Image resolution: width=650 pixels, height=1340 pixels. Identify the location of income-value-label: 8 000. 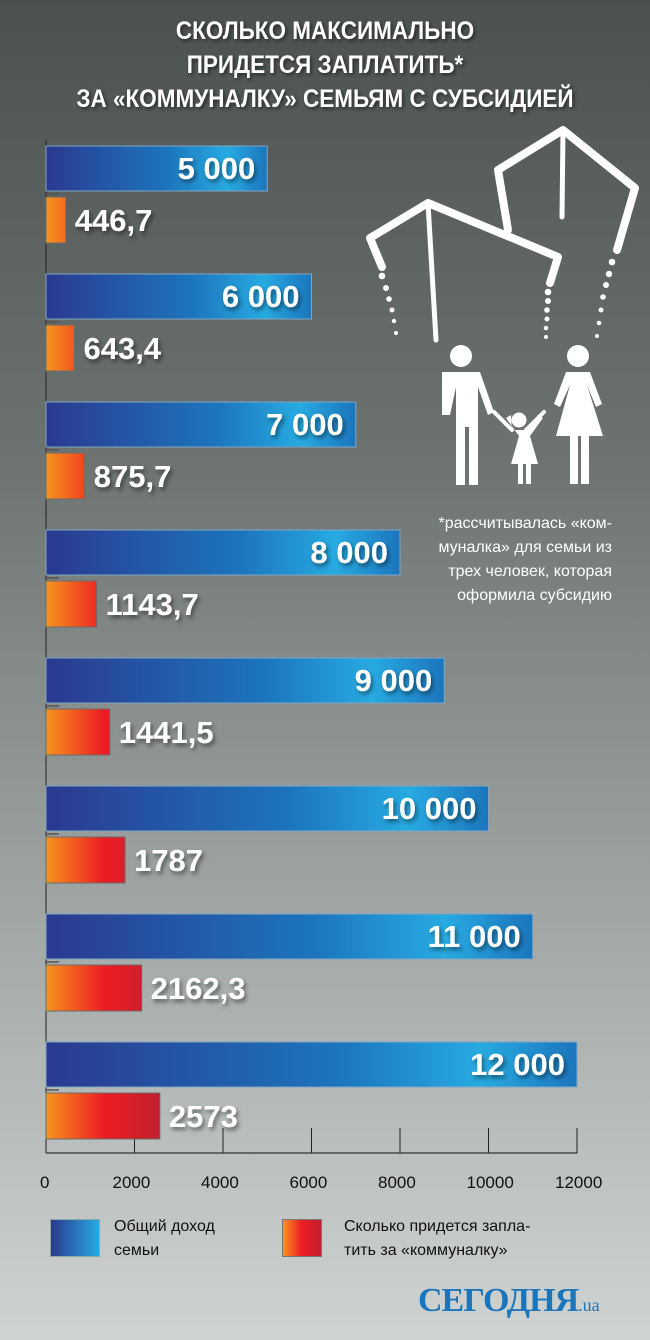
(349, 552).